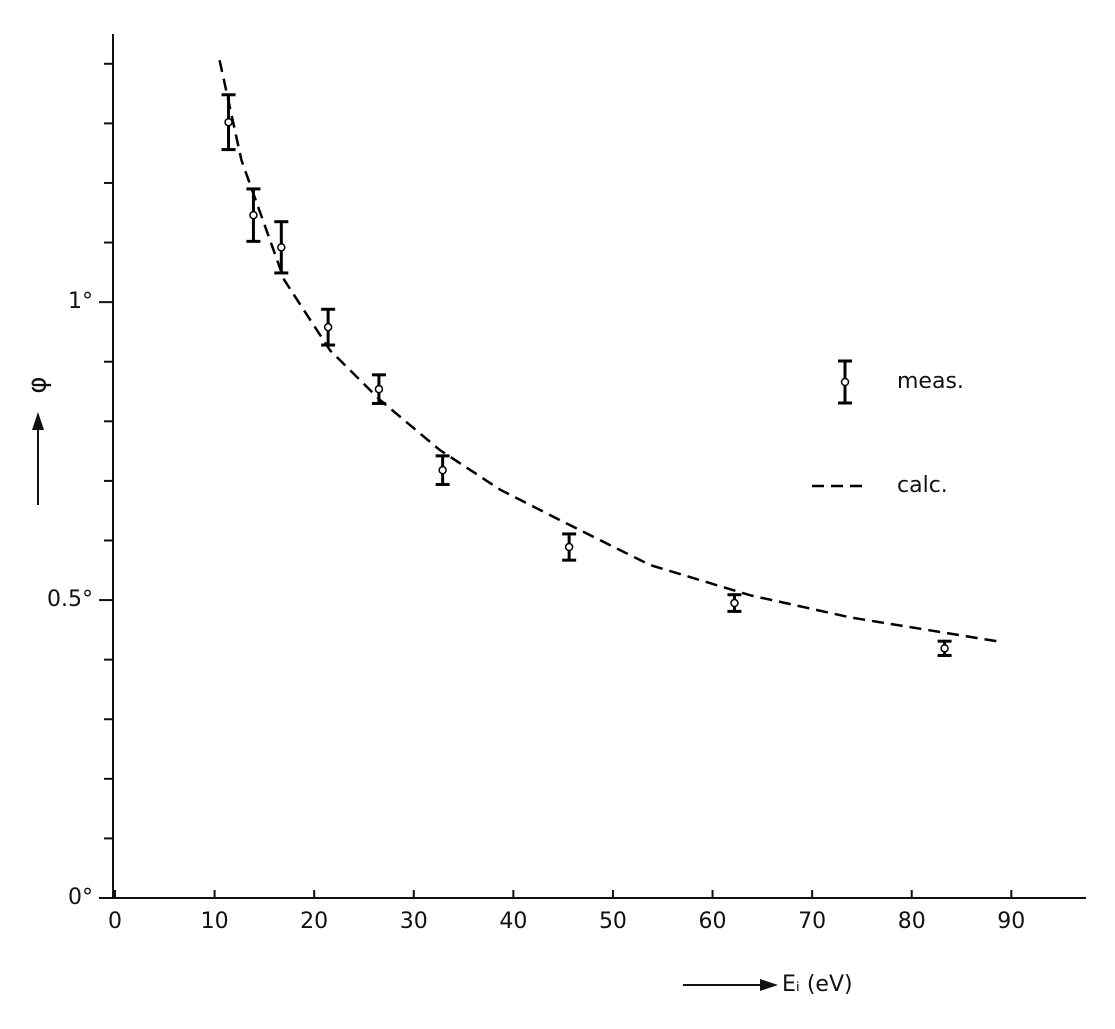  Describe the element at coordinates (930, 381) in the screenshot. I see `legend-label: meas.` at that location.